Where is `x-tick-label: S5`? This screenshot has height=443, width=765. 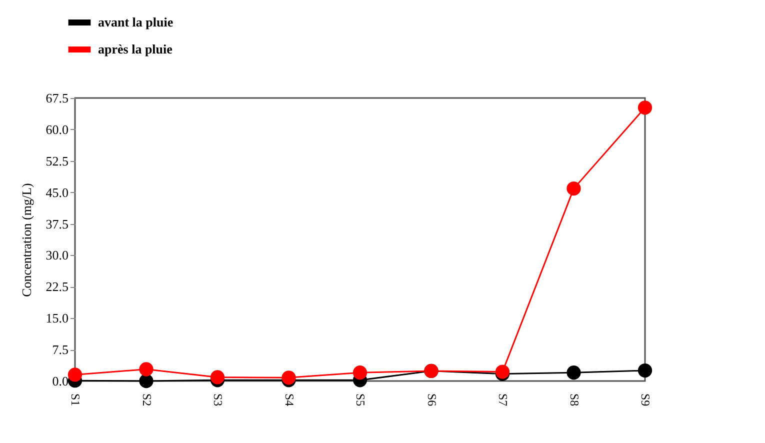
x-tick-label: S5 is located at coordinates (361, 400).